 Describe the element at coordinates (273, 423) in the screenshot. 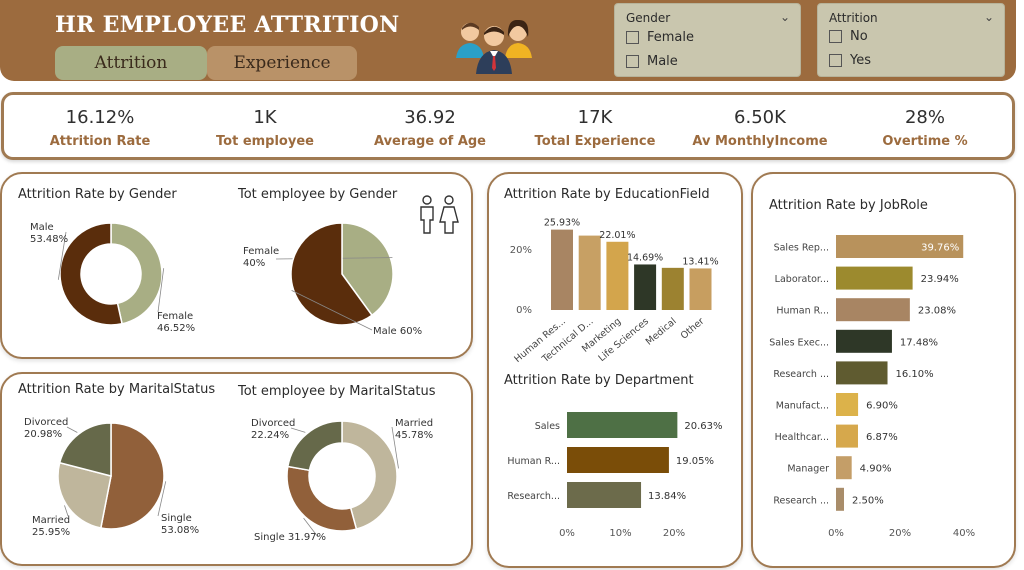

I see `slice-label: Divorced` at that location.